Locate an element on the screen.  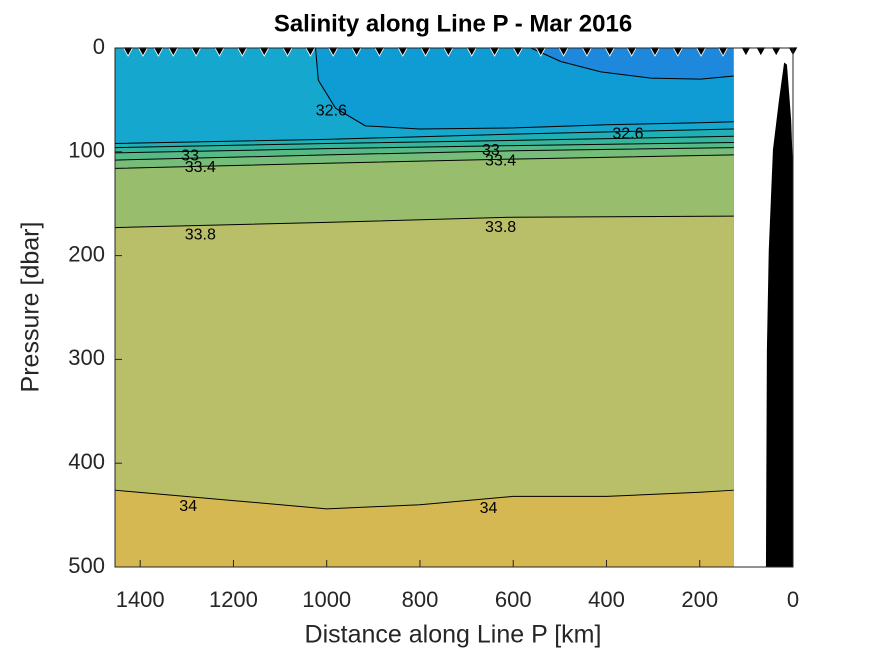
y-tick-label: 0 is located at coordinates (99, 46).